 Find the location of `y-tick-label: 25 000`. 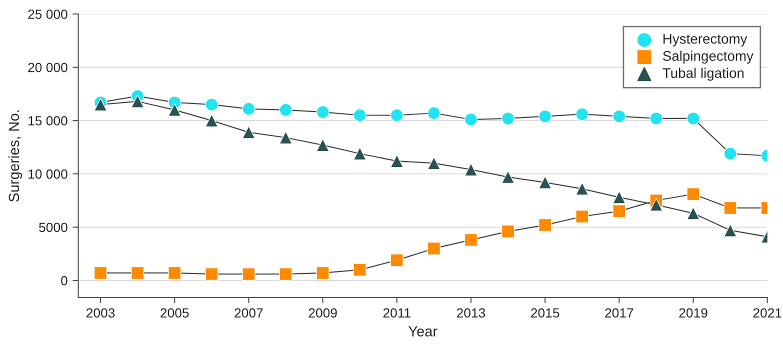

y-tick-label: 25 000 is located at coordinates (48, 14).